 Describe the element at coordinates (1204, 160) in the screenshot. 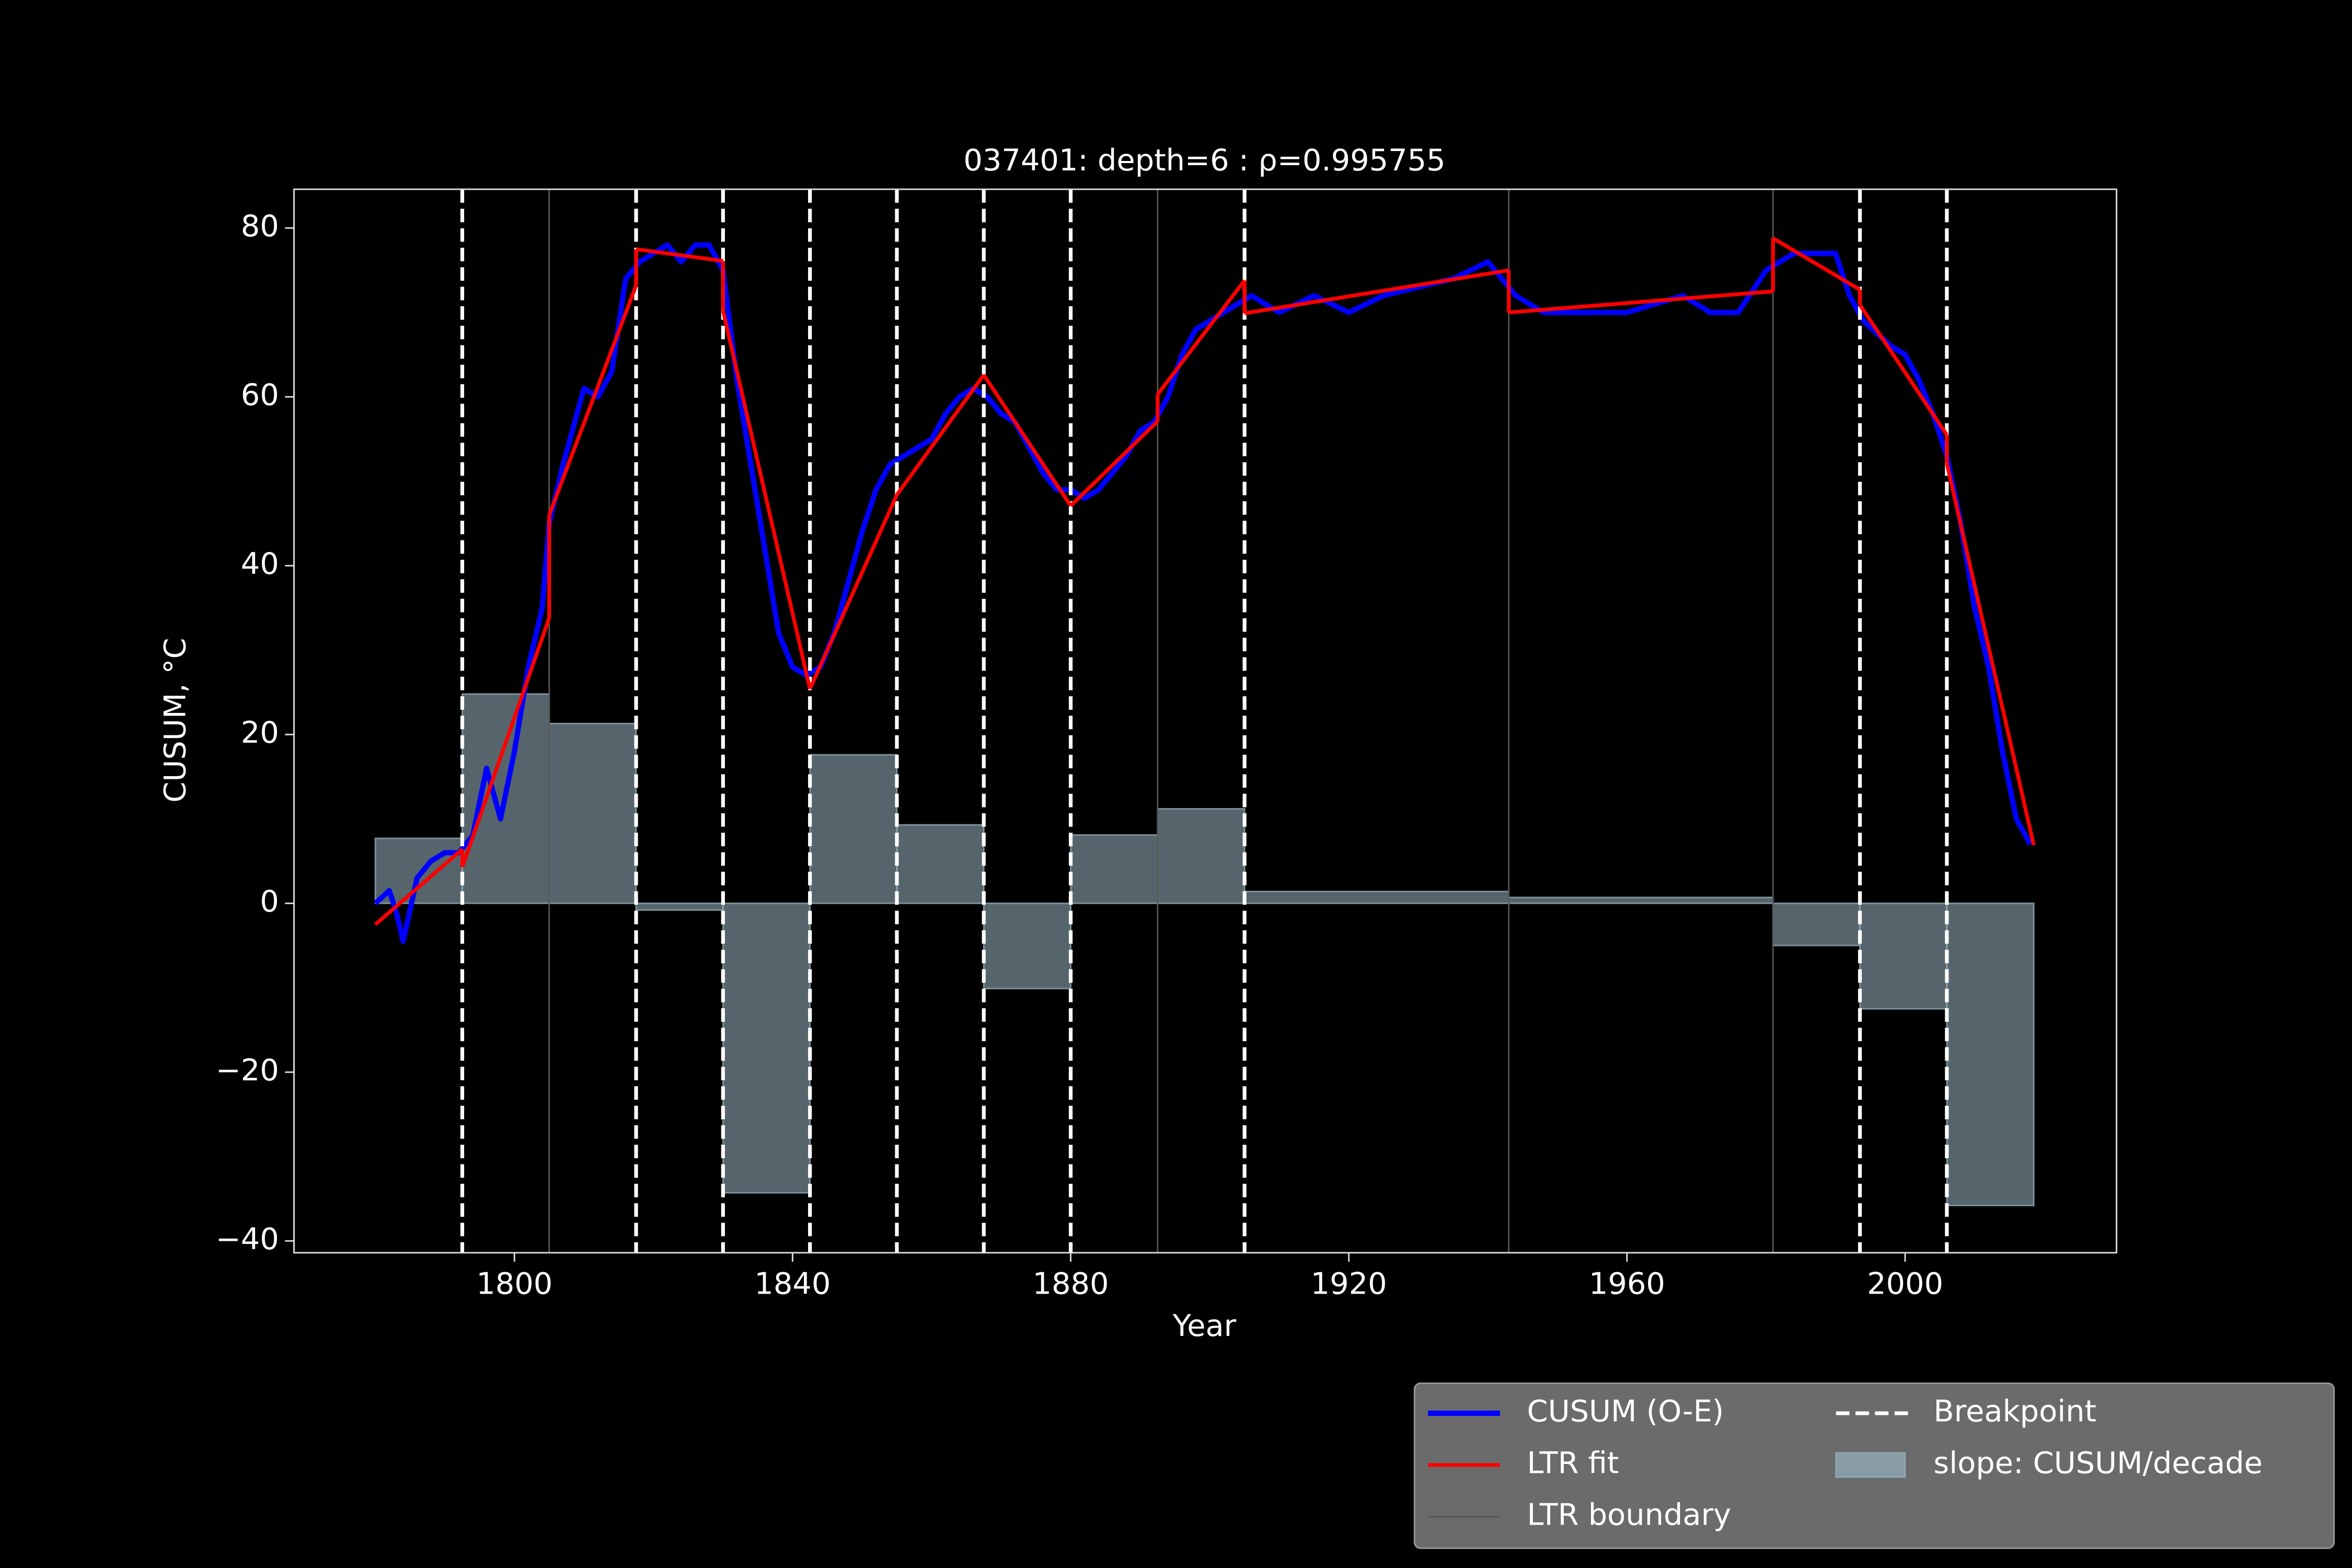

I see `chart-title: 037401: depth=6 : ρ=0.995755` at that location.